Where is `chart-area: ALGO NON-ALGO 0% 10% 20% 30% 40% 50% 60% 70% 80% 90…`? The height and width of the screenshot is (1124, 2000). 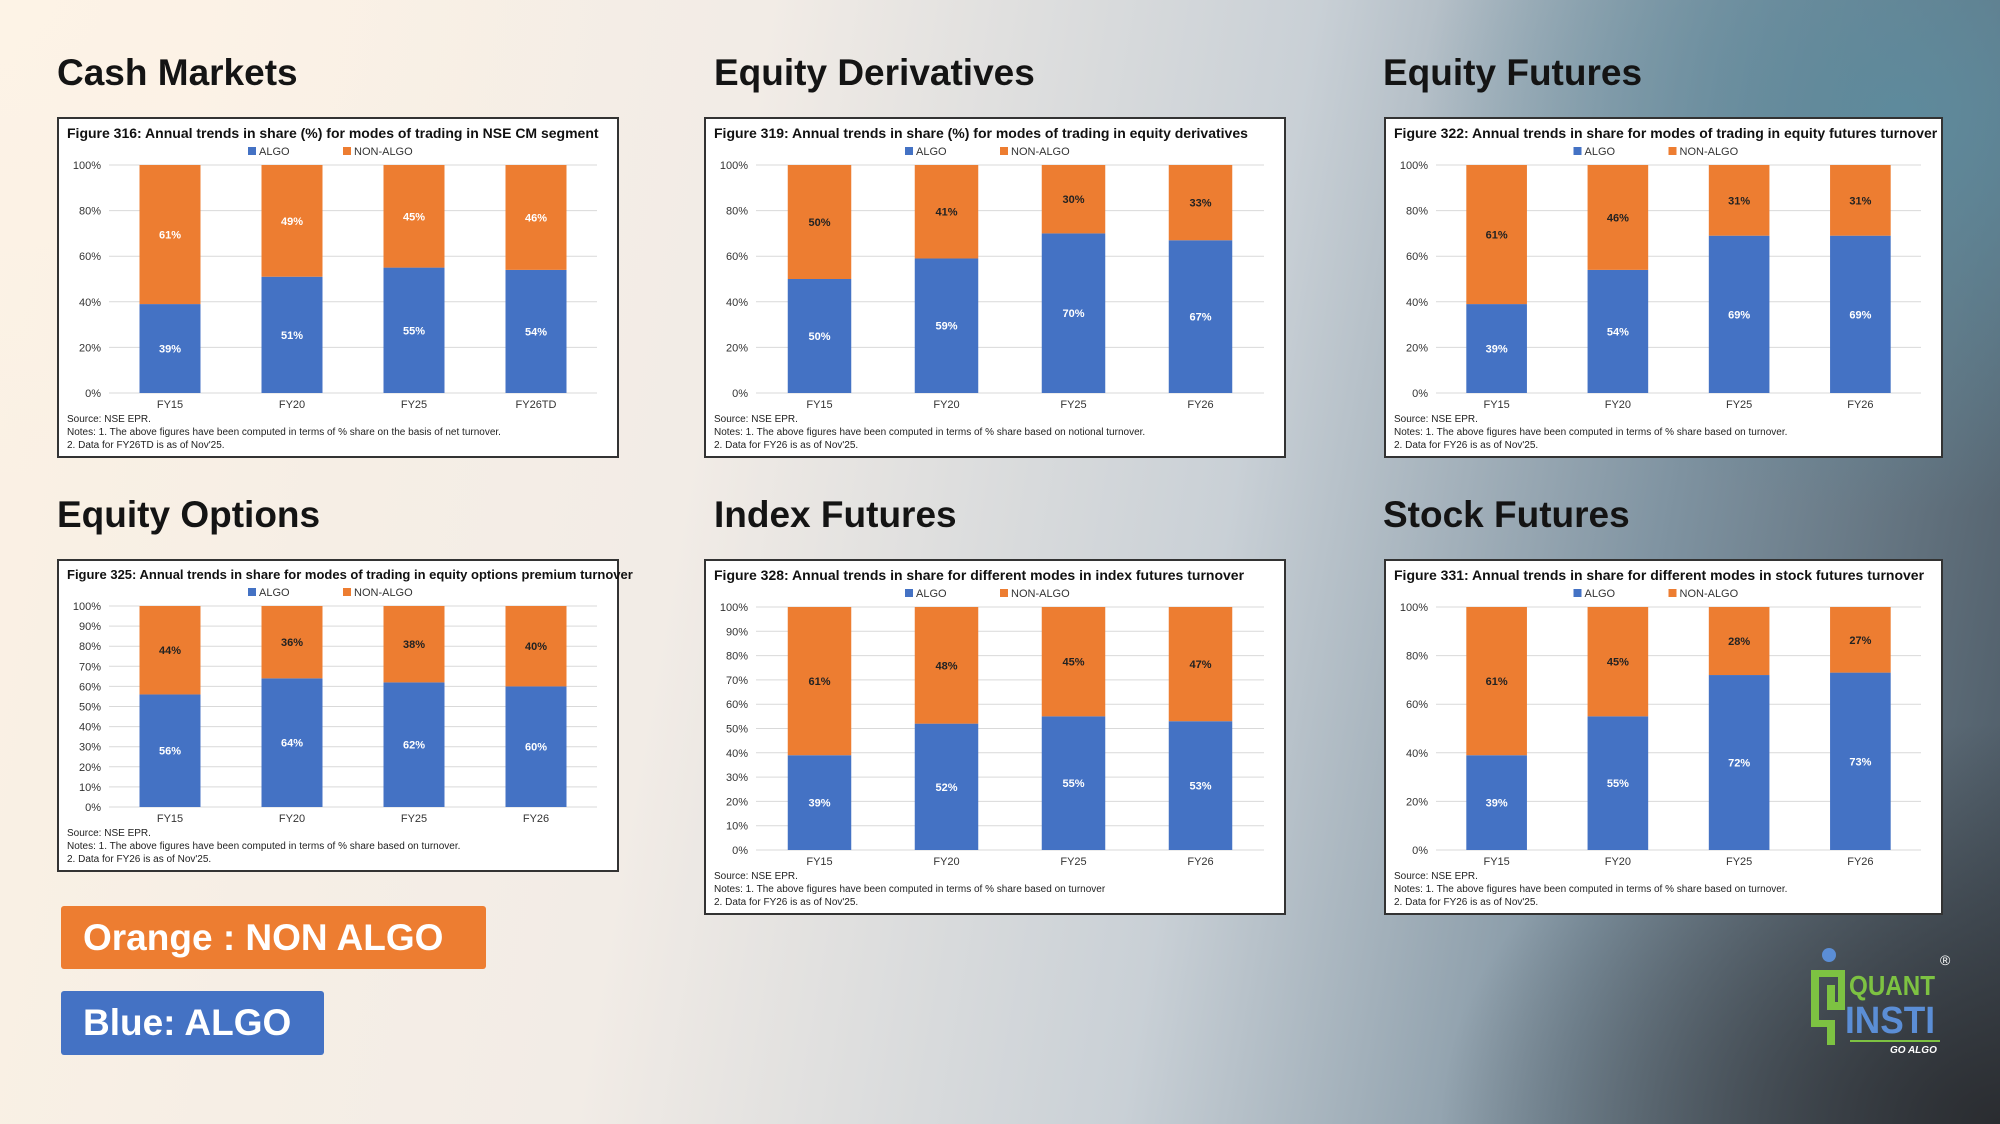 chart-area: ALGO NON-ALGO 0% 10% 20% 30% 40% 50% 60% 70% 80% 90… is located at coordinates (338, 704).